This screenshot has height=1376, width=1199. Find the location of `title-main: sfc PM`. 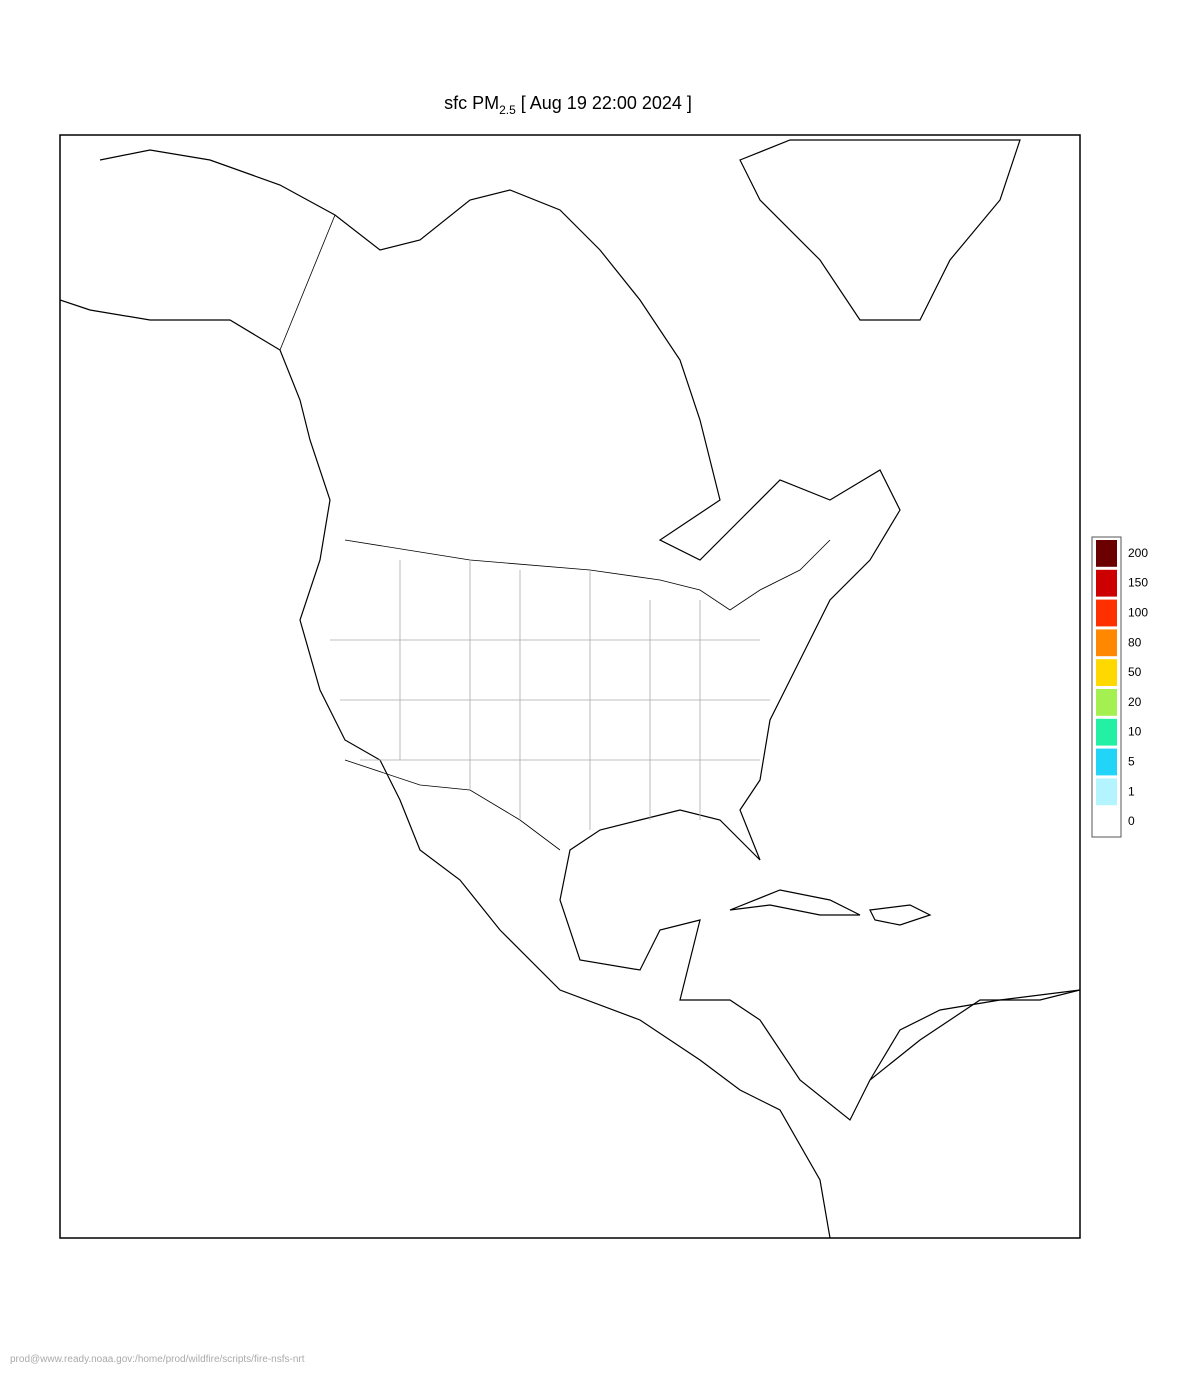

title-main: sfc PM is located at coordinates (471, 103).